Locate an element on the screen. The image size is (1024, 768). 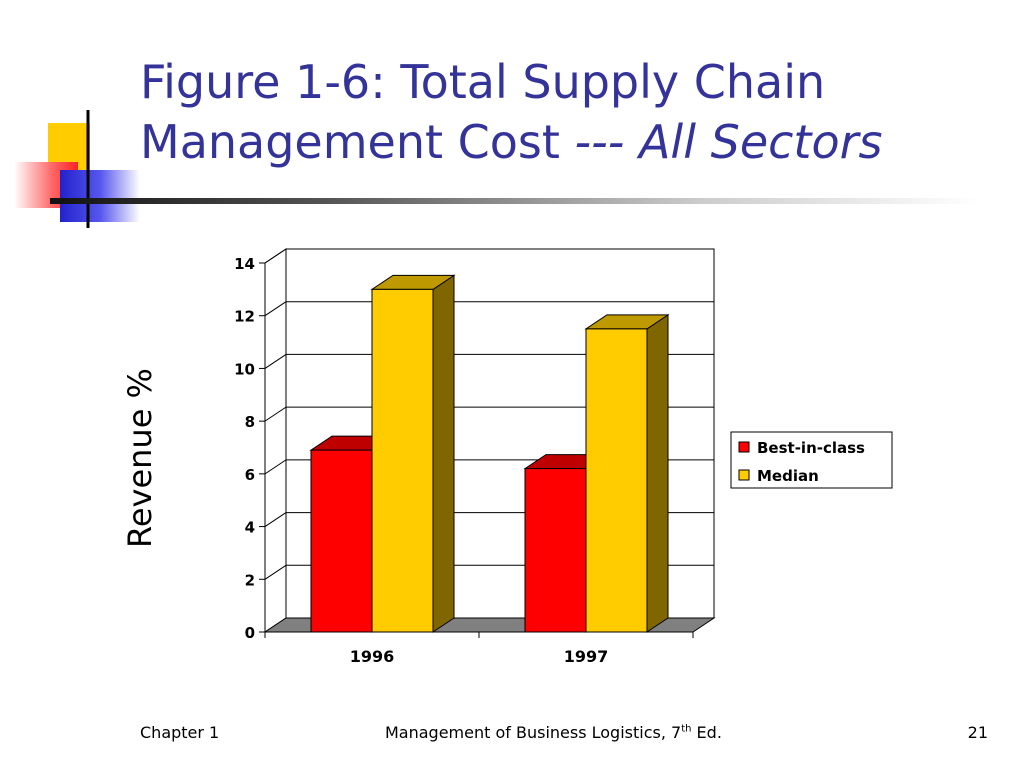
title-italic: --- All Sectors is located at coordinates (728, 142).